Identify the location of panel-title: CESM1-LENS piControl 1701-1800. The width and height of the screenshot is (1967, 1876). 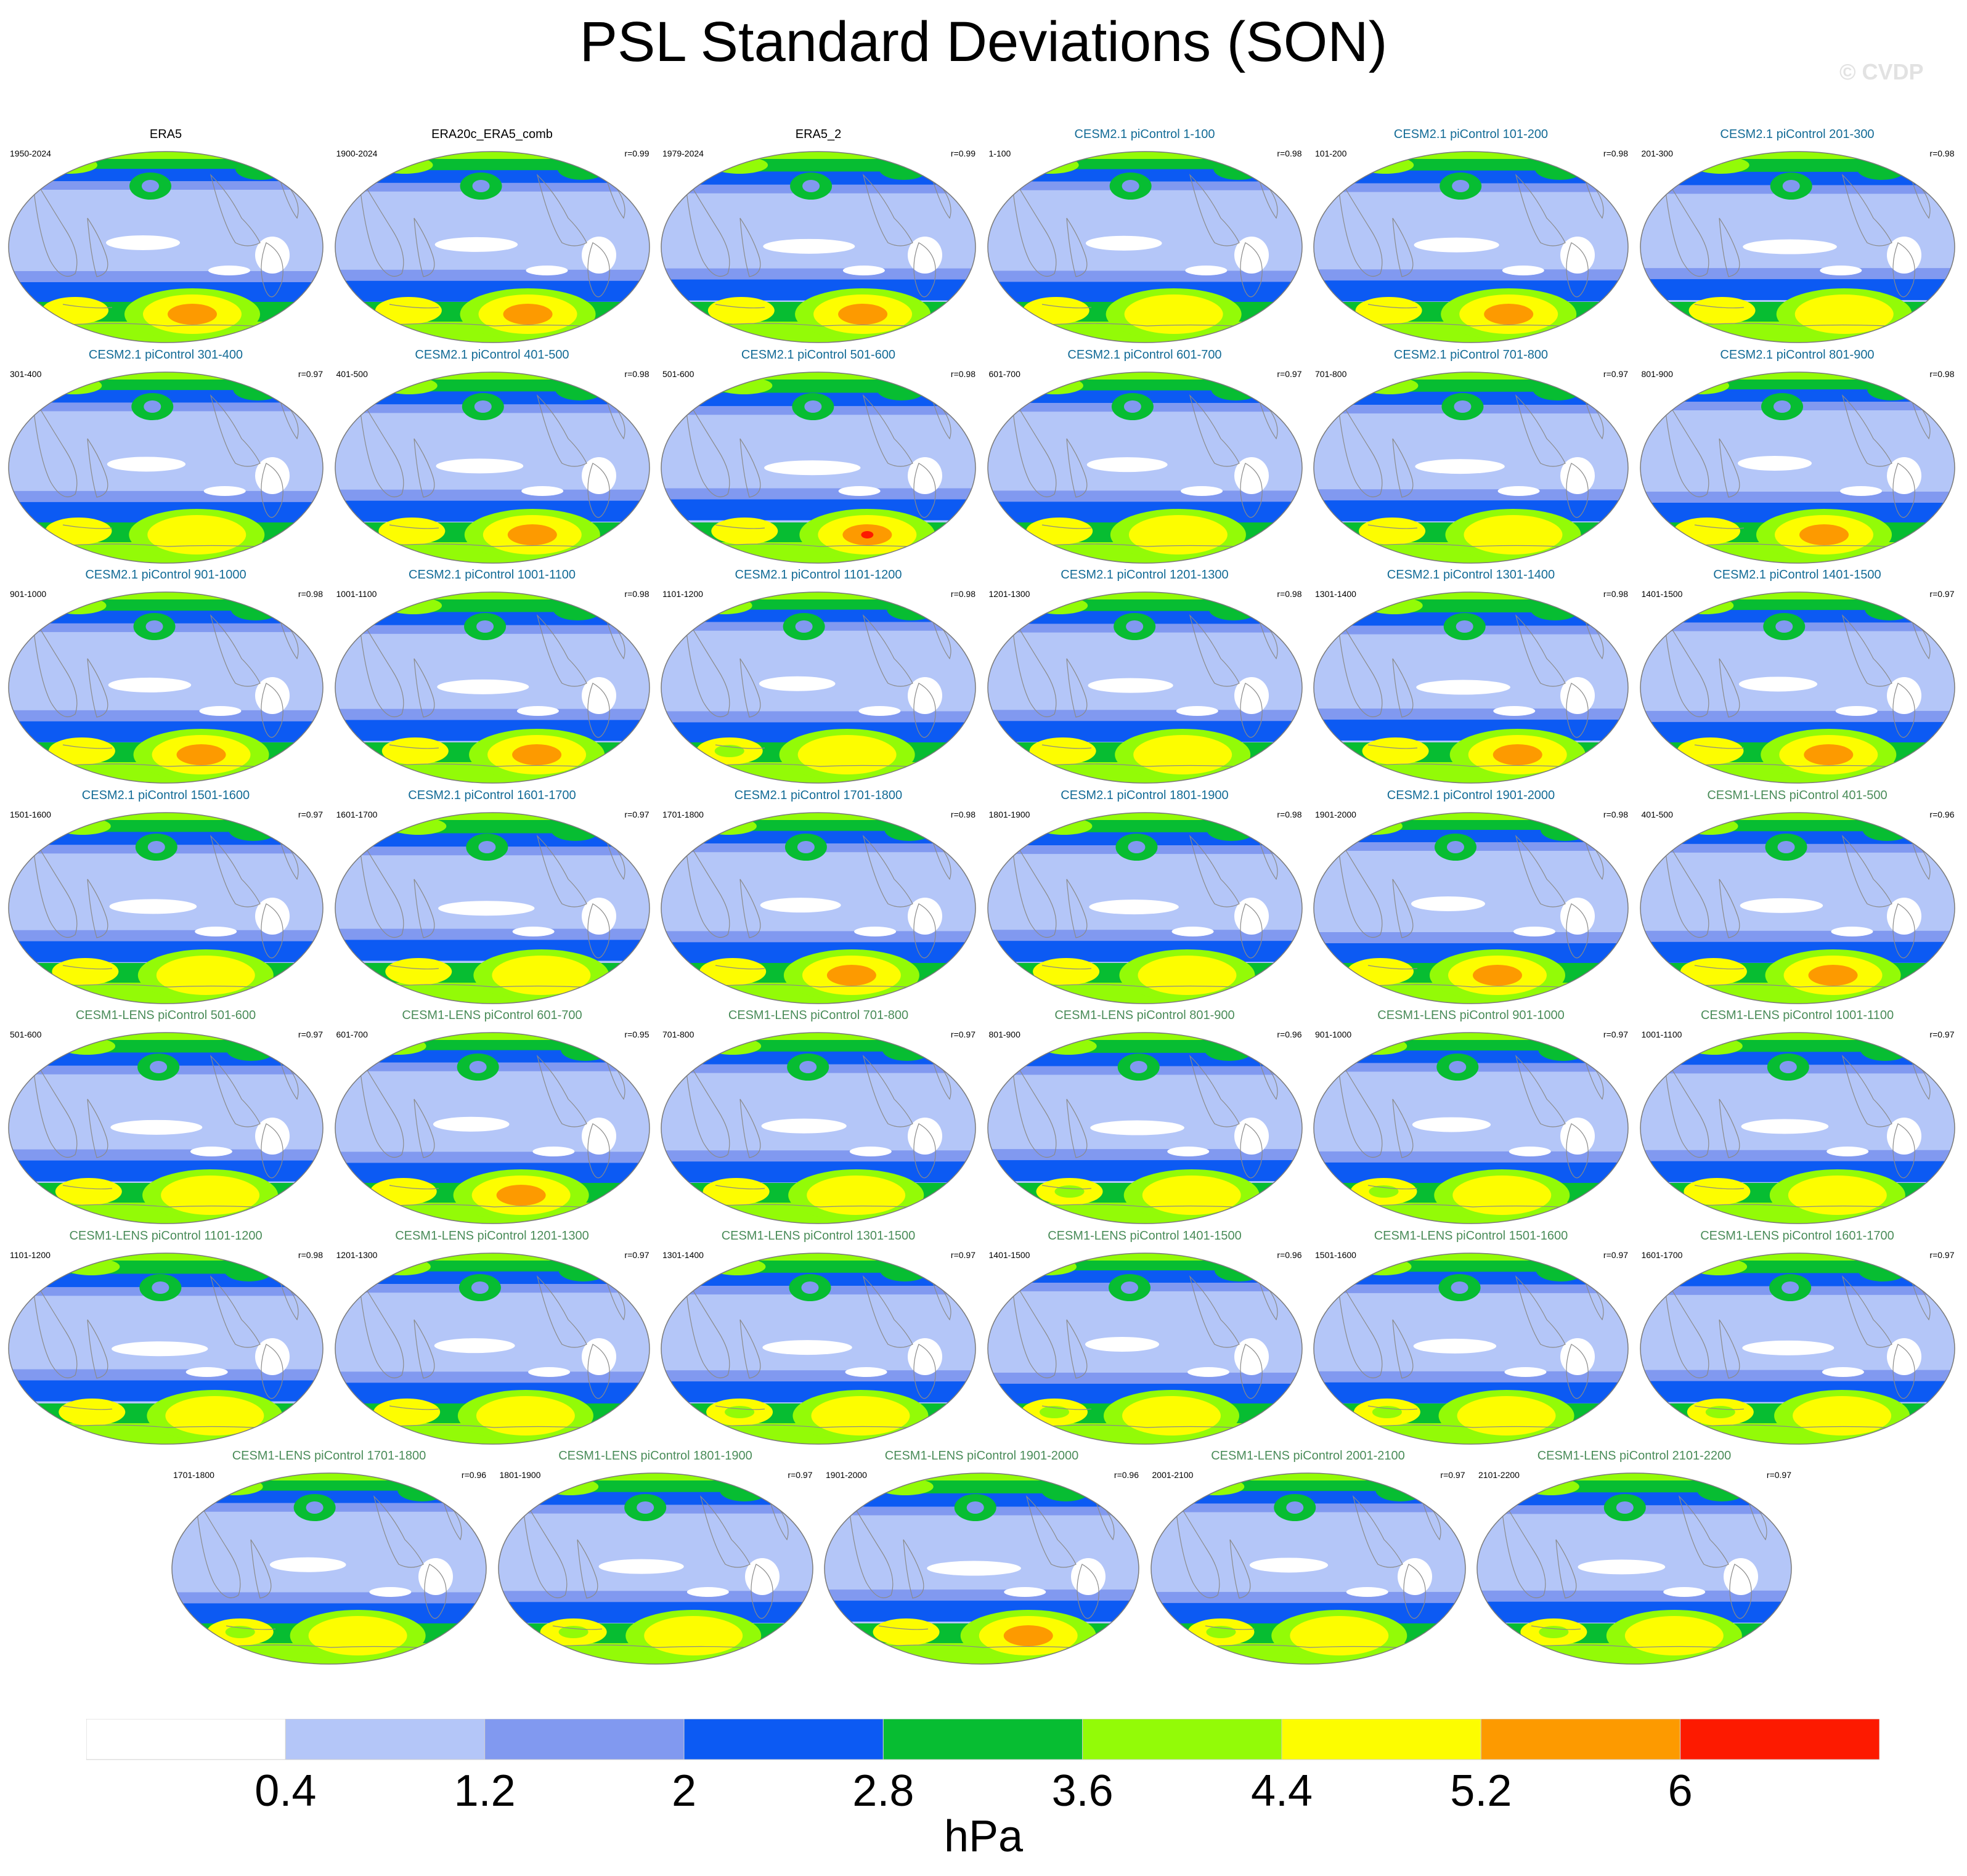
(329, 1456).